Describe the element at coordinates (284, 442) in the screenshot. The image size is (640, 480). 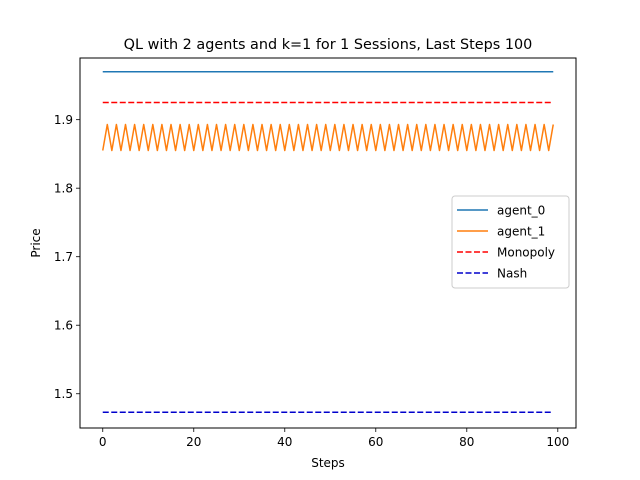
I see `x-tick-label: 40` at that location.